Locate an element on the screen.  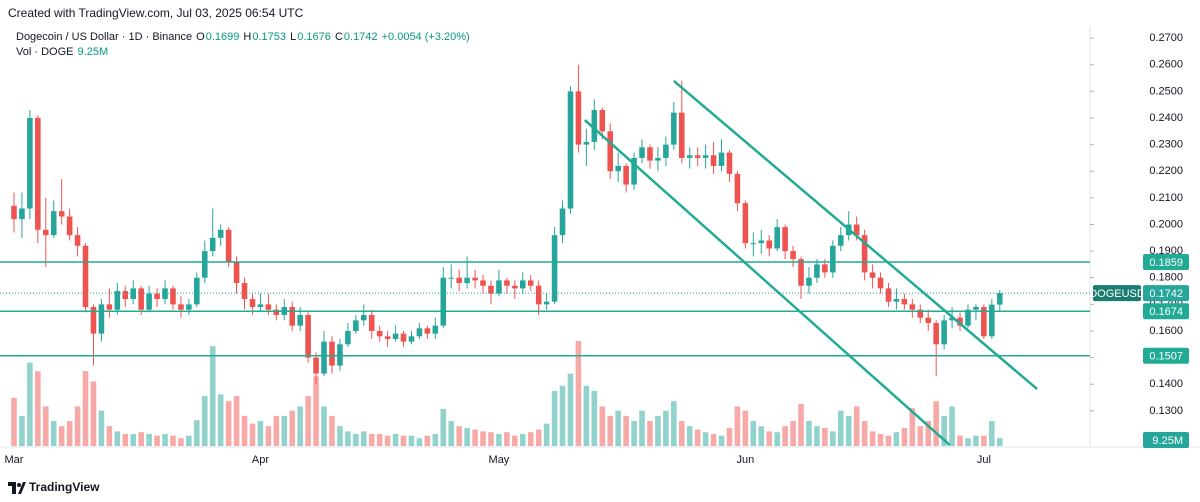
y-tick-label: 0.2200 is located at coordinates (1166, 171).